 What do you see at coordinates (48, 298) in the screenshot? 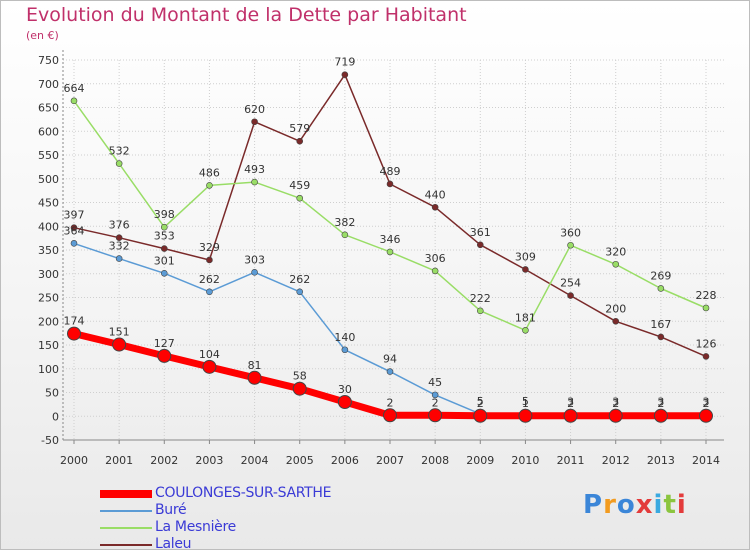
I see `y-tick-label: 250` at bounding box center [48, 298].